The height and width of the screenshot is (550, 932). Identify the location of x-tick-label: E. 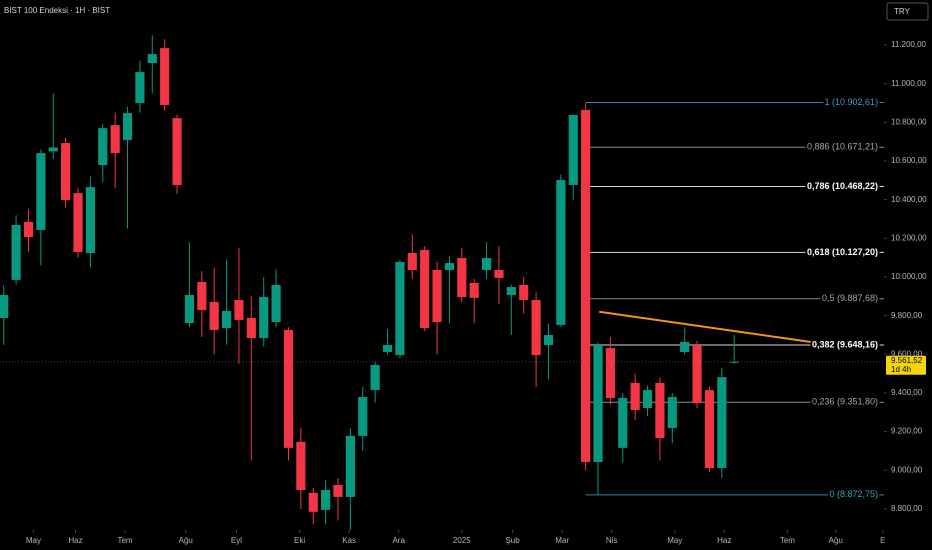
(882, 540).